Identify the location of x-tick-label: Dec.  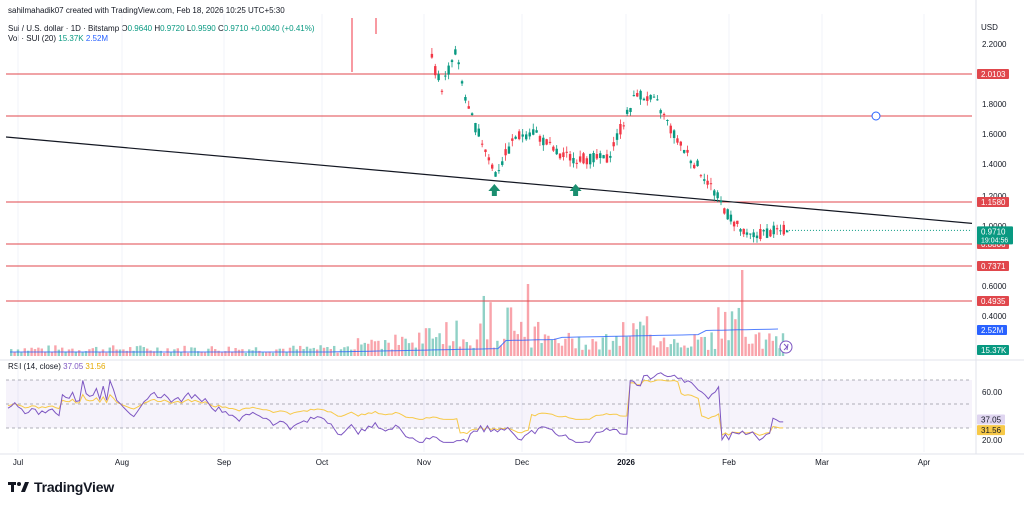
(522, 462).